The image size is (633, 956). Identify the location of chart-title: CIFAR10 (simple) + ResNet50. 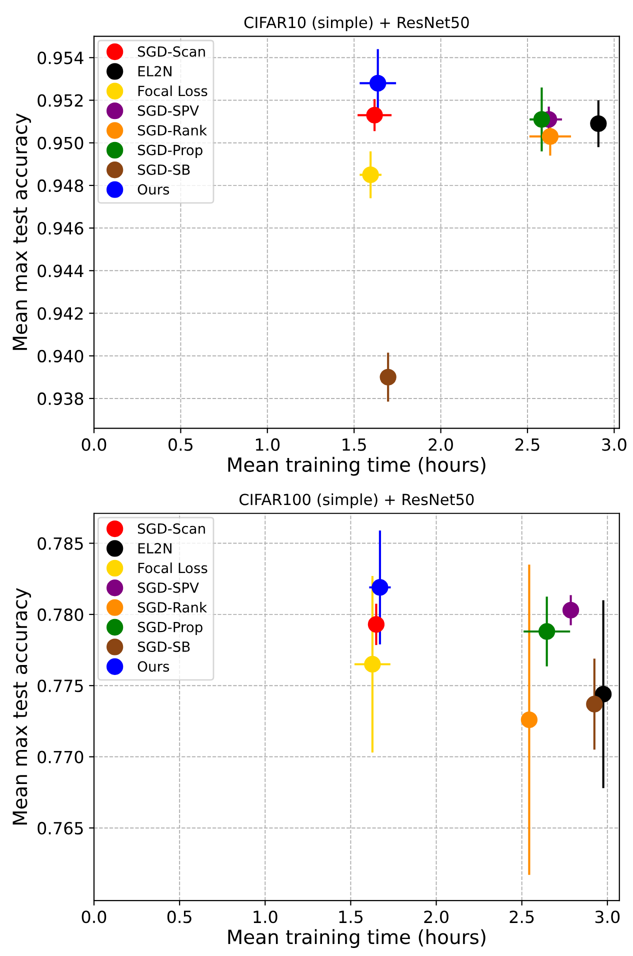
(356, 24).